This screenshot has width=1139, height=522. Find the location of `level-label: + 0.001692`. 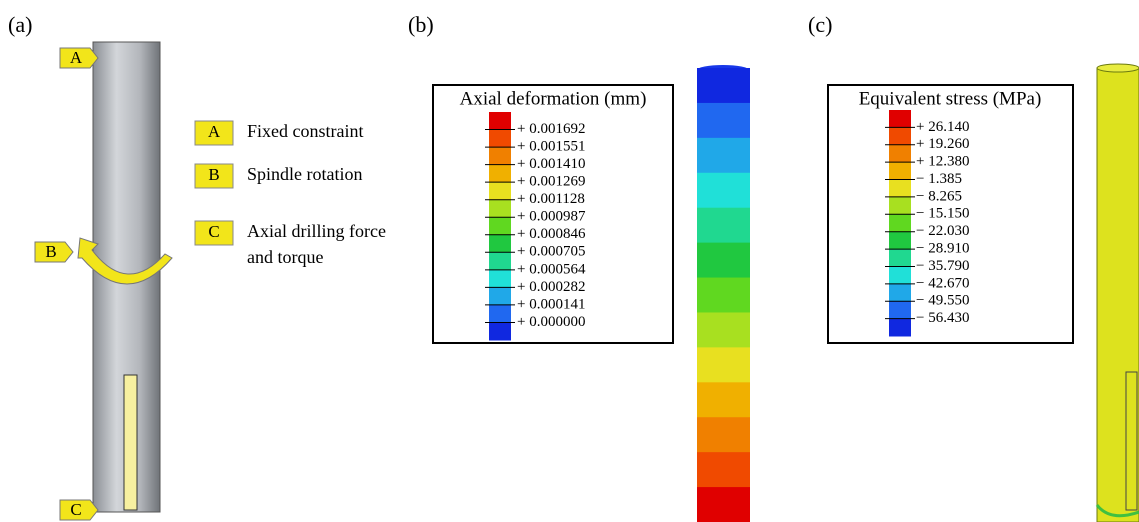

level-label: + 0.001692 is located at coordinates (551, 129).